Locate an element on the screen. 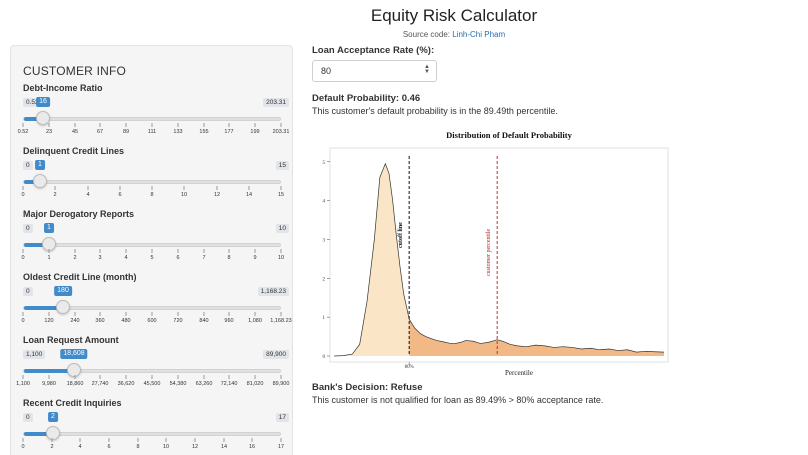 The image size is (808, 455). slider-label: Oldest Credit Line (month) is located at coordinates (80, 277).